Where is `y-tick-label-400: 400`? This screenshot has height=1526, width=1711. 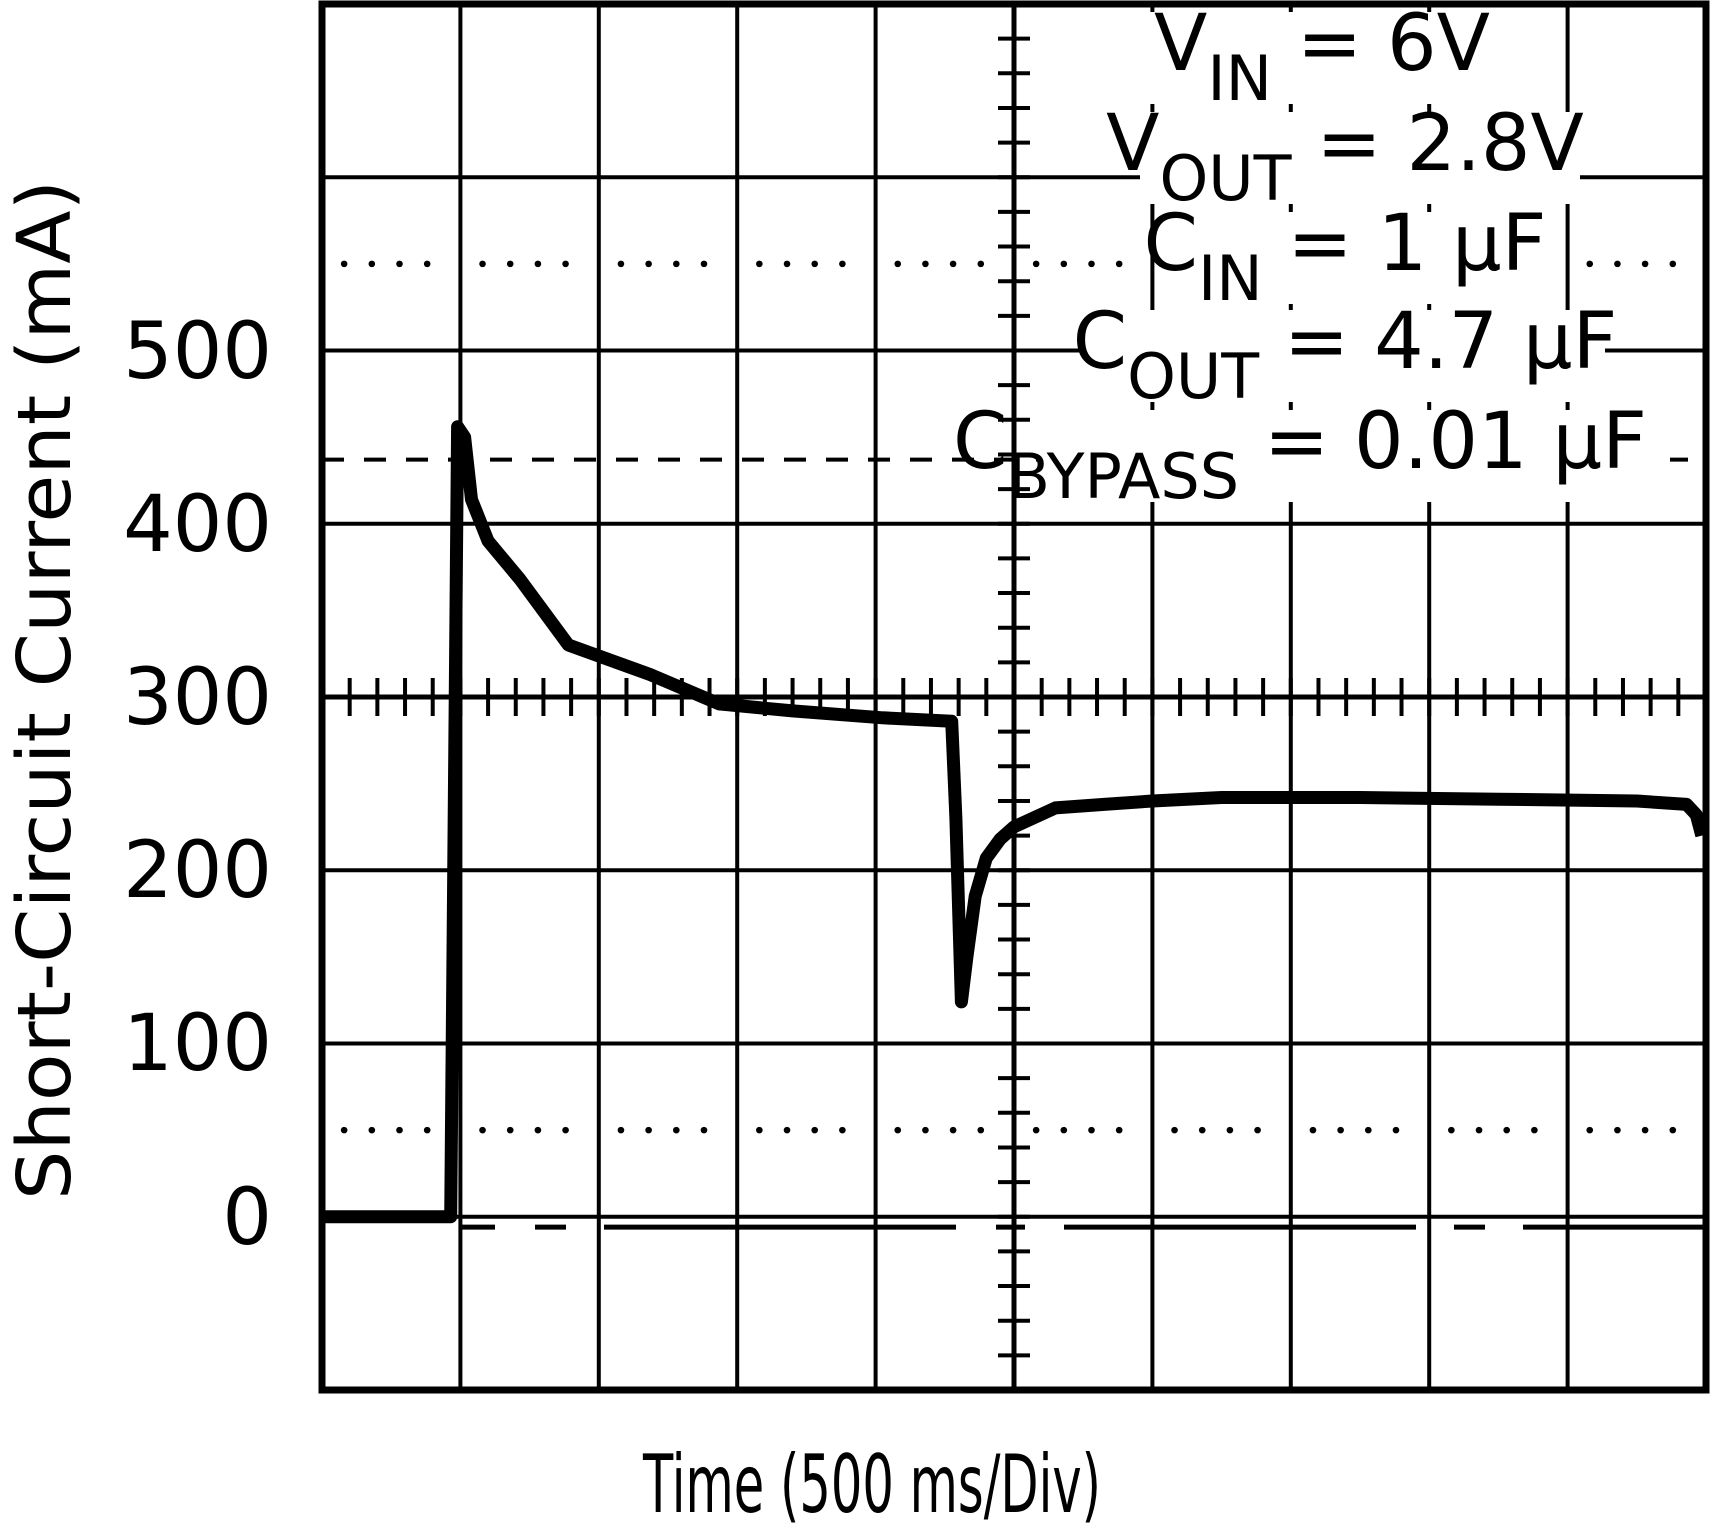
y-tick-label-400: 400 is located at coordinates (197, 525).